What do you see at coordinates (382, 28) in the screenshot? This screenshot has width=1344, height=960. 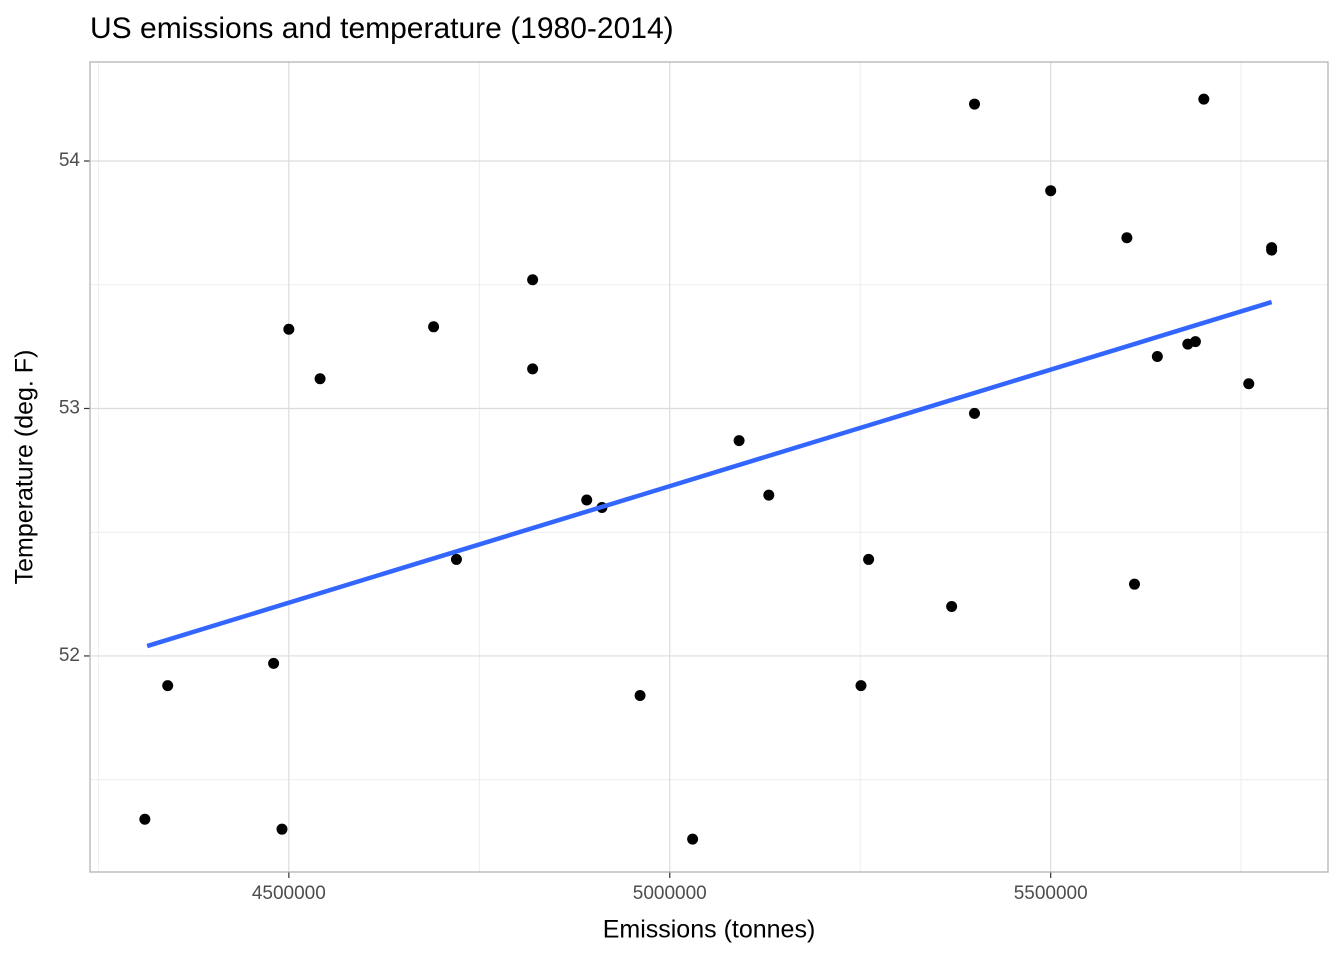 I see `chart-title: US emissions and temperature (1980-2014)` at bounding box center [382, 28].